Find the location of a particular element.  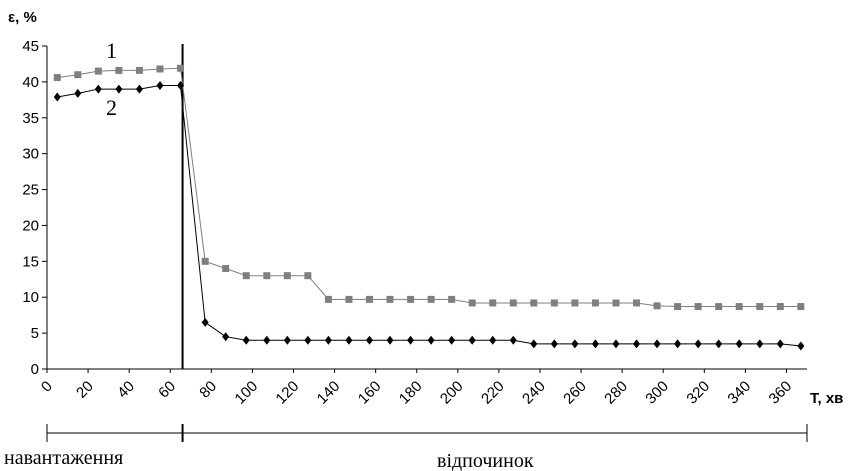

x-tick-label: 20 is located at coordinates (85, 390).